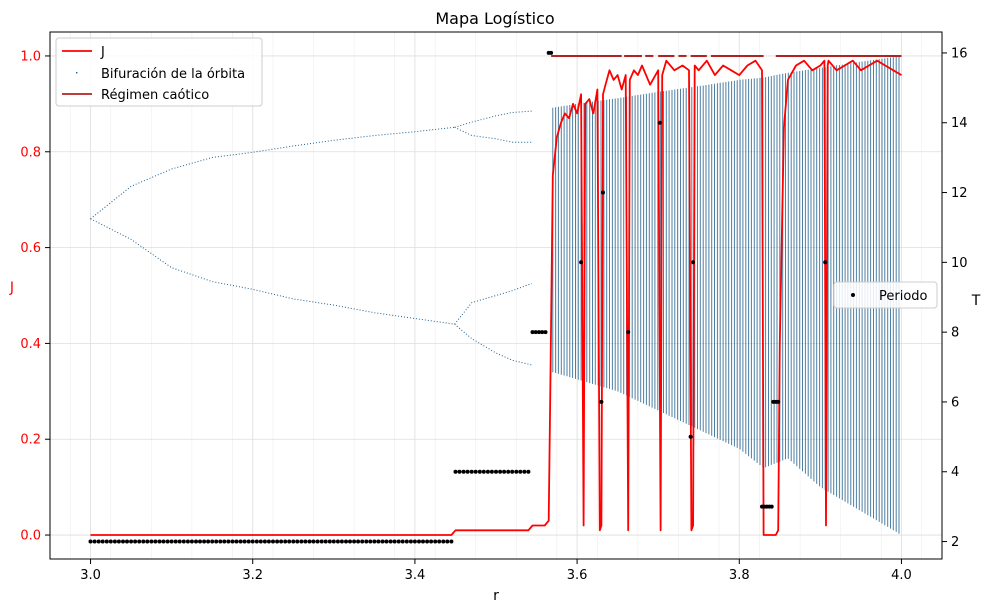 The height and width of the screenshot is (612, 989). I want to click on legend-left-box, so click(159, 72).